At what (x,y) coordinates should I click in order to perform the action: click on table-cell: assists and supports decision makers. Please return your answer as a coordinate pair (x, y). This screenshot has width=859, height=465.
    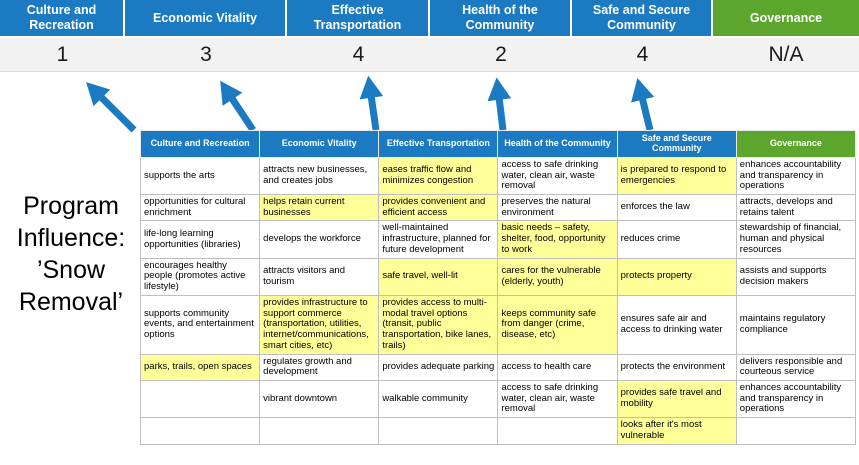
    Looking at the image, I should click on (796, 276).